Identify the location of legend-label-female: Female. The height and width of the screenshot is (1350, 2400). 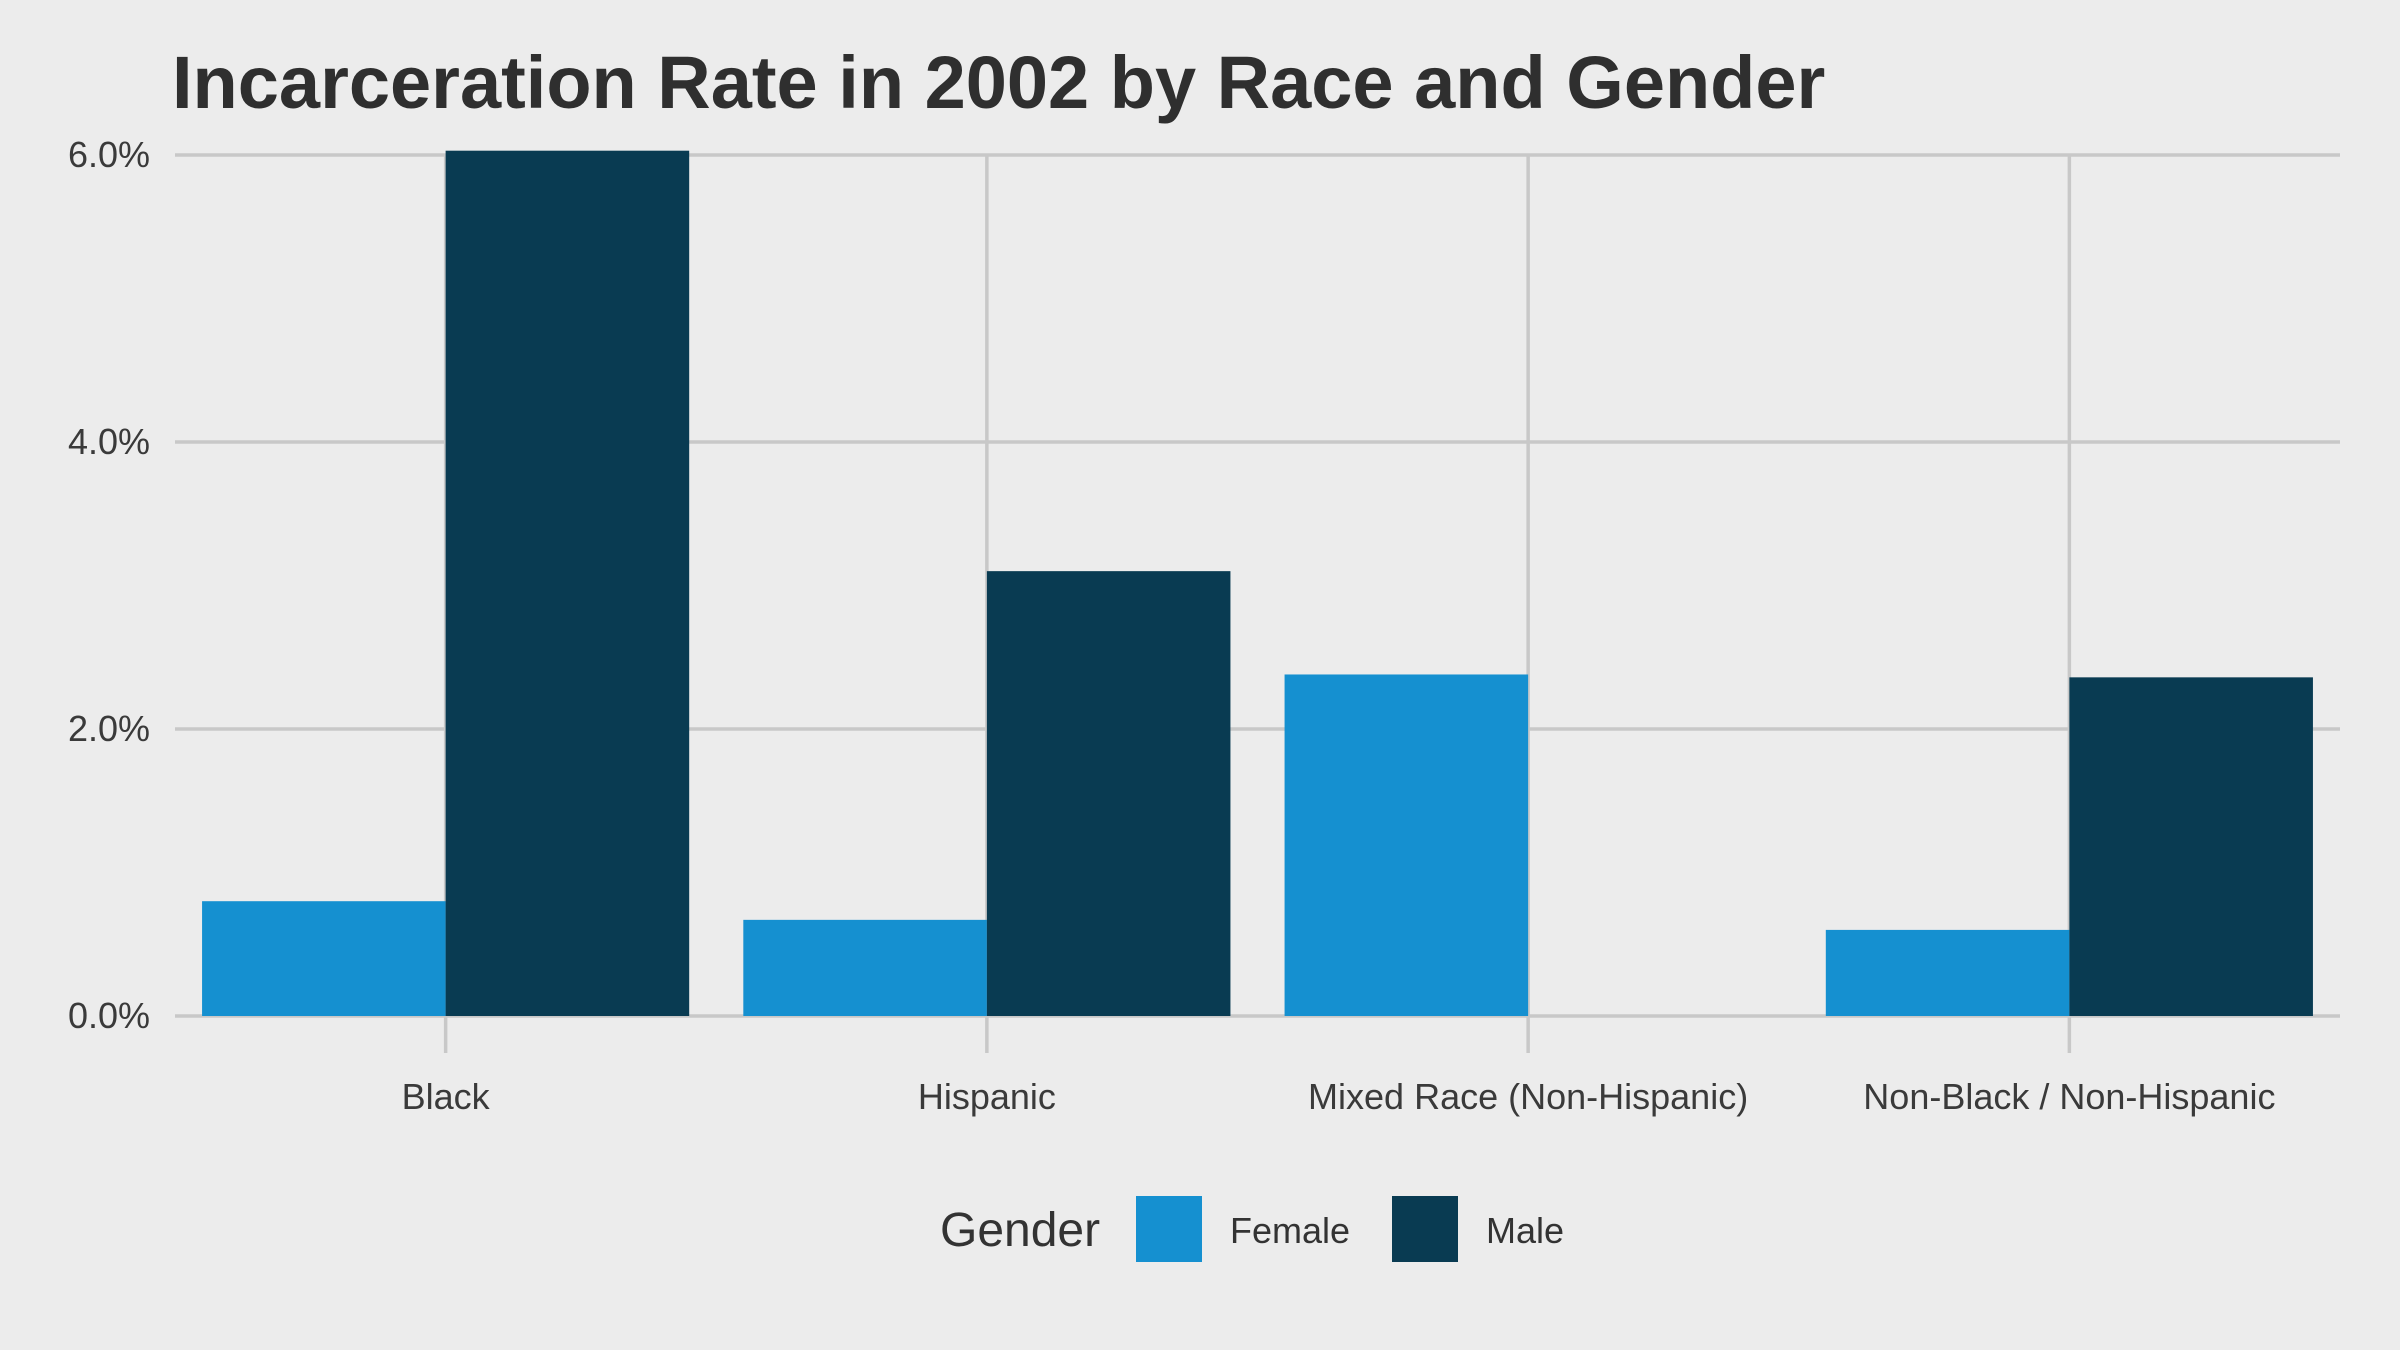
(1290, 1230).